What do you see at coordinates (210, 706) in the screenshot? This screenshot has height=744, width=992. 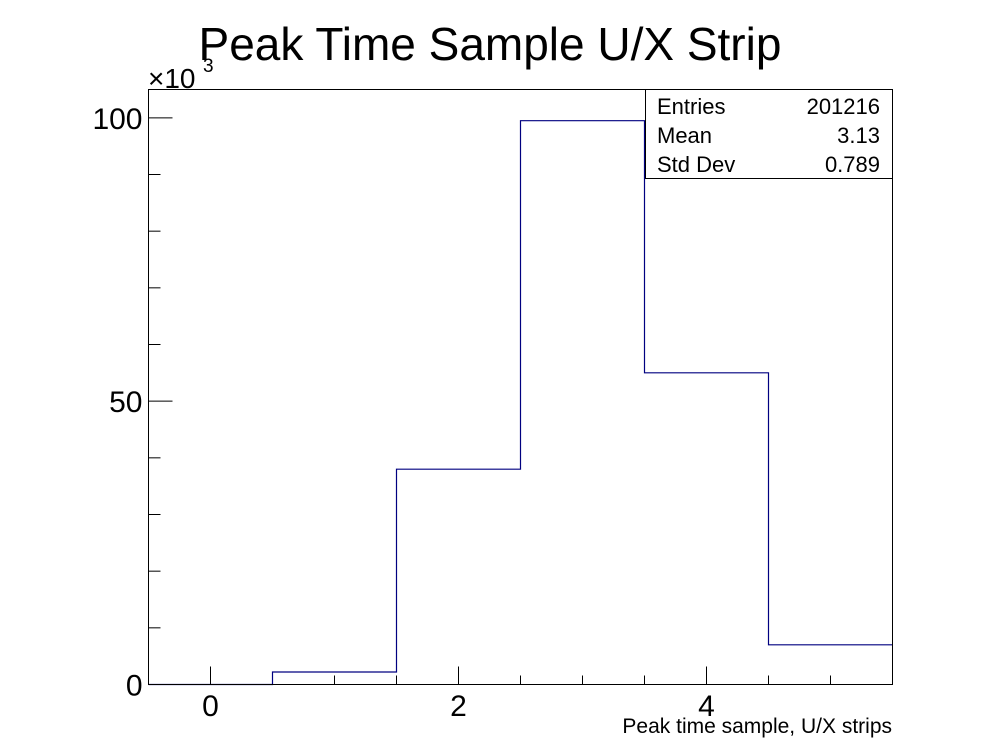 I see `x-tick-label: 0` at bounding box center [210, 706].